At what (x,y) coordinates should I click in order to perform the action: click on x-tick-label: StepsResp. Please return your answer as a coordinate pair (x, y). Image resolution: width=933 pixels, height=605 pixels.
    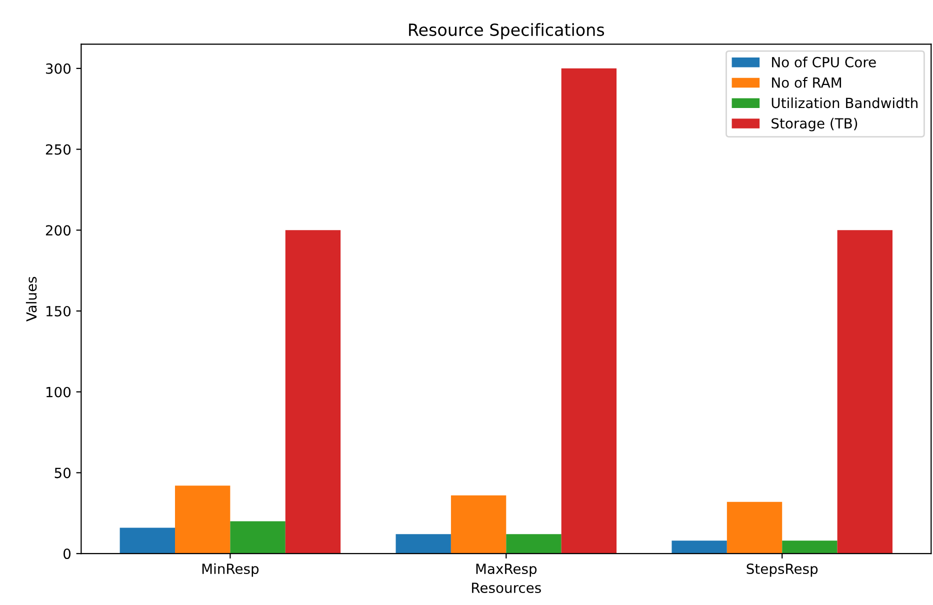
    Looking at the image, I should click on (782, 570).